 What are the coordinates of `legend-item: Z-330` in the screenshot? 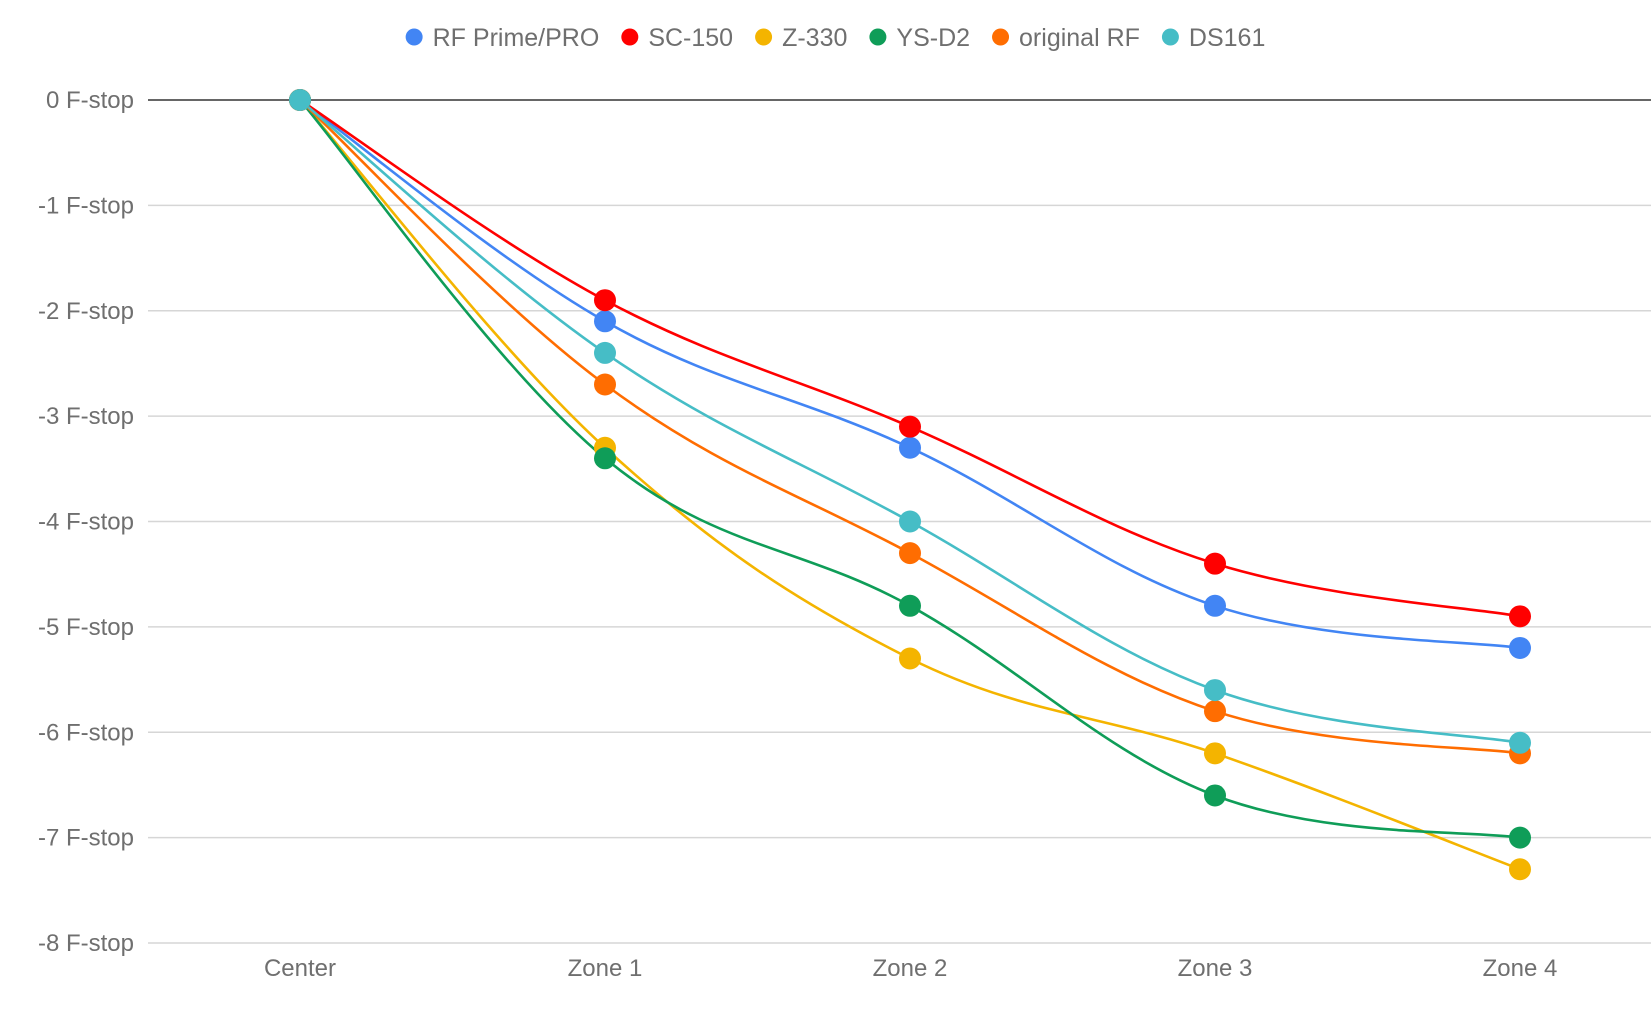 It's located at (801, 38).